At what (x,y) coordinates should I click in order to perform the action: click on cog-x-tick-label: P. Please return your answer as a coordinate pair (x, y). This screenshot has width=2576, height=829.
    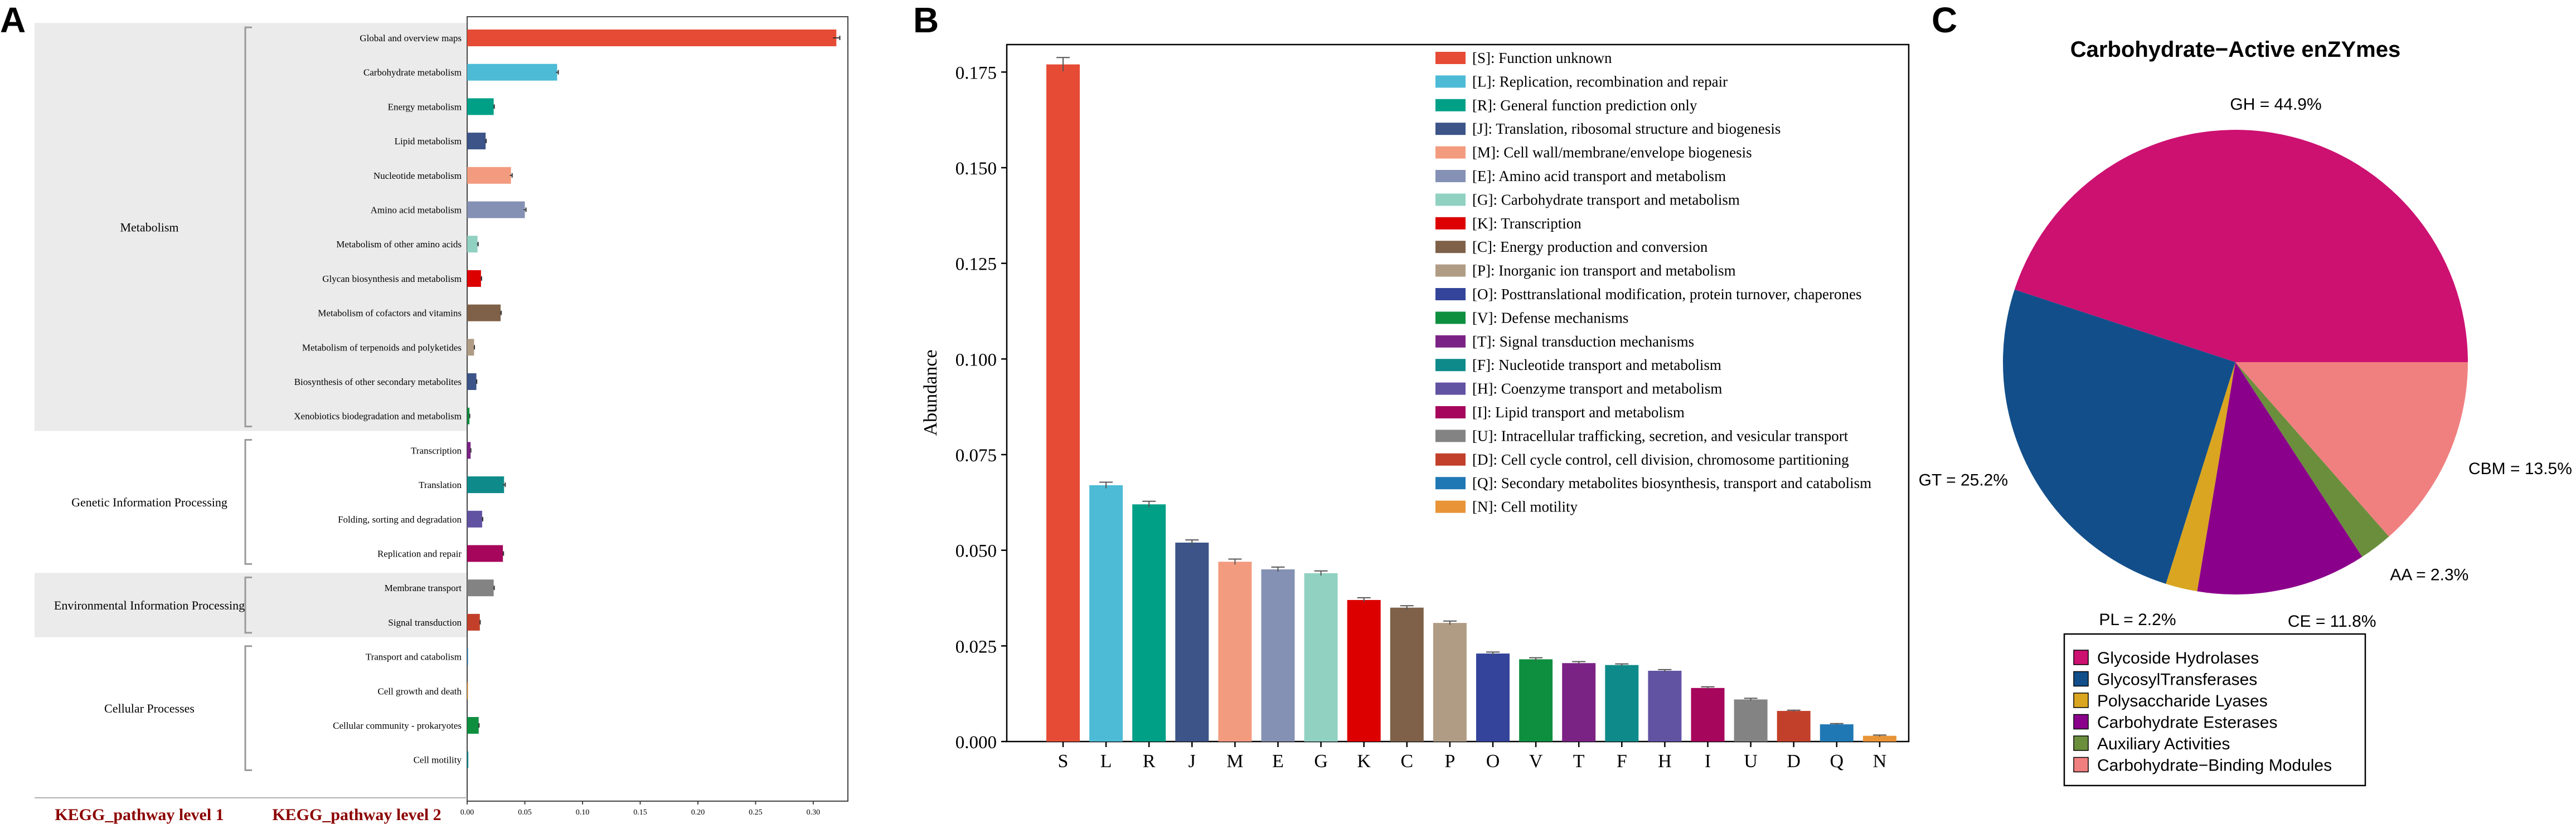
    Looking at the image, I should click on (1450, 761).